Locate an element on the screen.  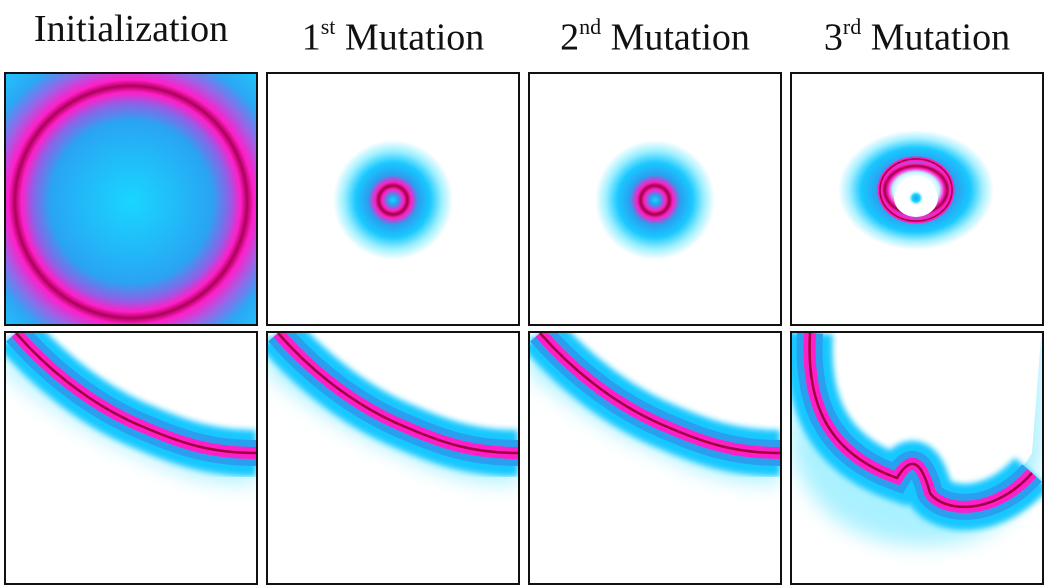
panel-3rd-mutation-zoom is located at coordinates (917, 458).